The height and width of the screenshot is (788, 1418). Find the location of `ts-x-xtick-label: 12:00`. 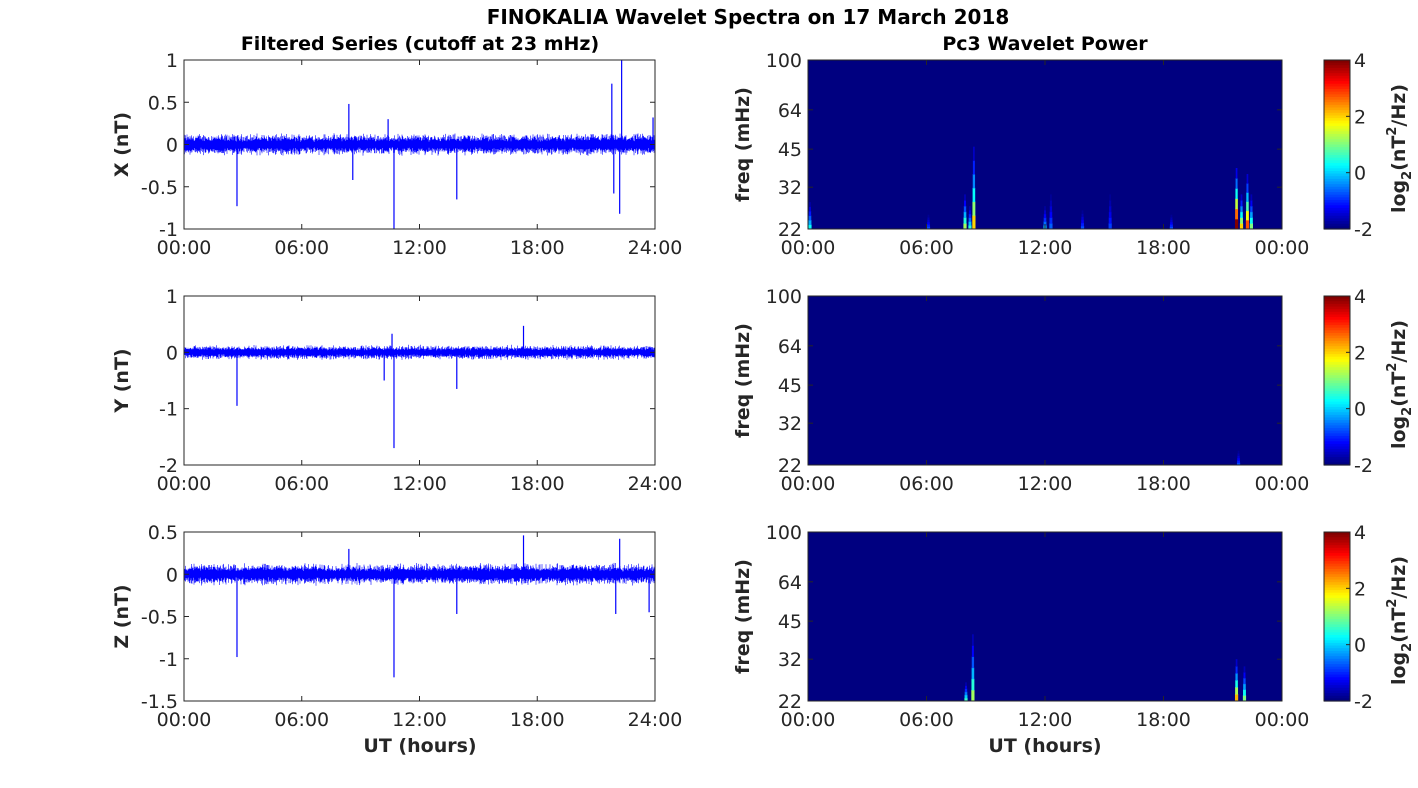

ts-x-xtick-label: 12:00 is located at coordinates (419, 248).